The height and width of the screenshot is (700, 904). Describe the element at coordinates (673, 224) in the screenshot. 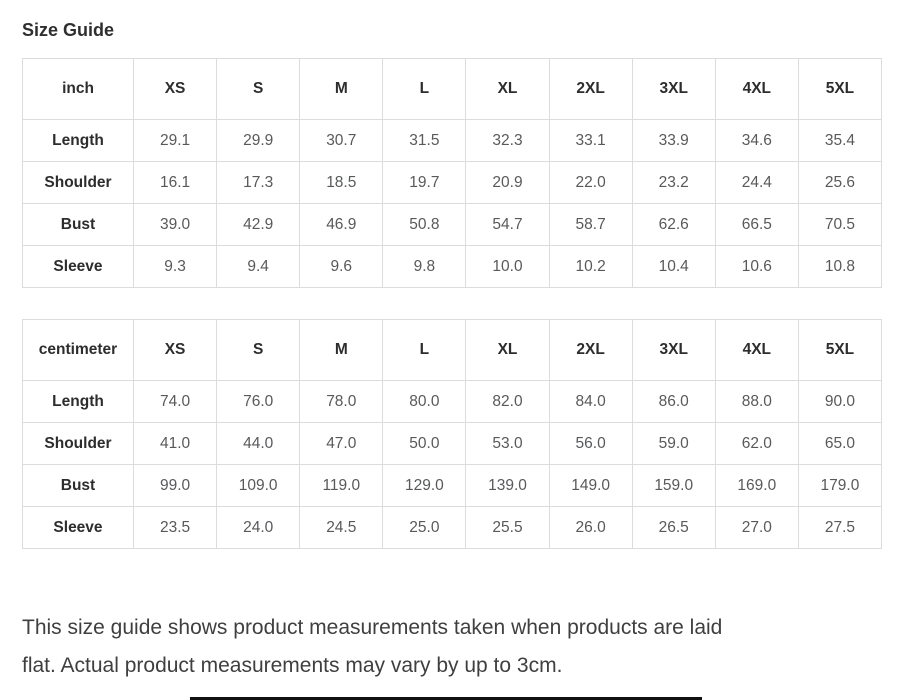

I see `measurement-value: 62.6` at that location.